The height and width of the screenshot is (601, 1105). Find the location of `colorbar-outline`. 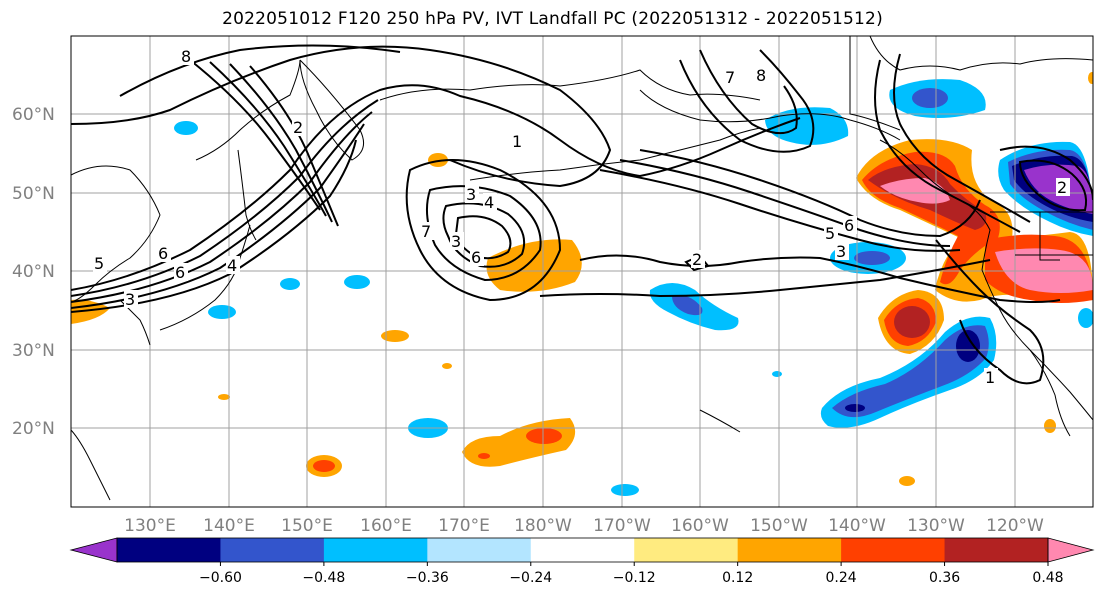

colorbar-outline is located at coordinates (582, 550).